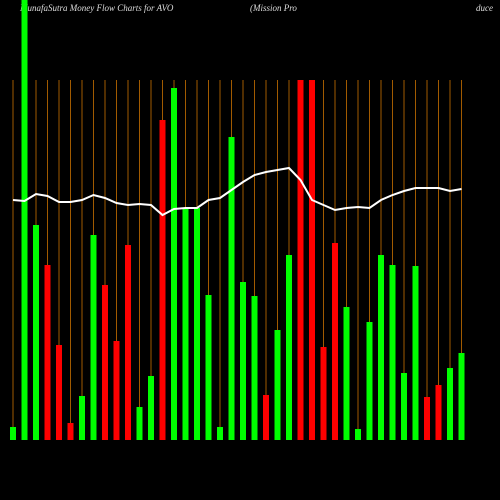  What do you see at coordinates (273, 8) in the screenshot?
I see `chart-subtitle: (Mission Pro` at bounding box center [273, 8].